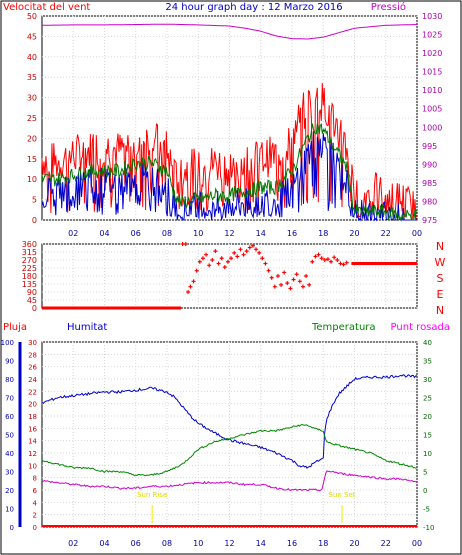  What do you see at coordinates (388, 7) in the screenshot?
I see `pressure-axis-title: Pressió` at bounding box center [388, 7].